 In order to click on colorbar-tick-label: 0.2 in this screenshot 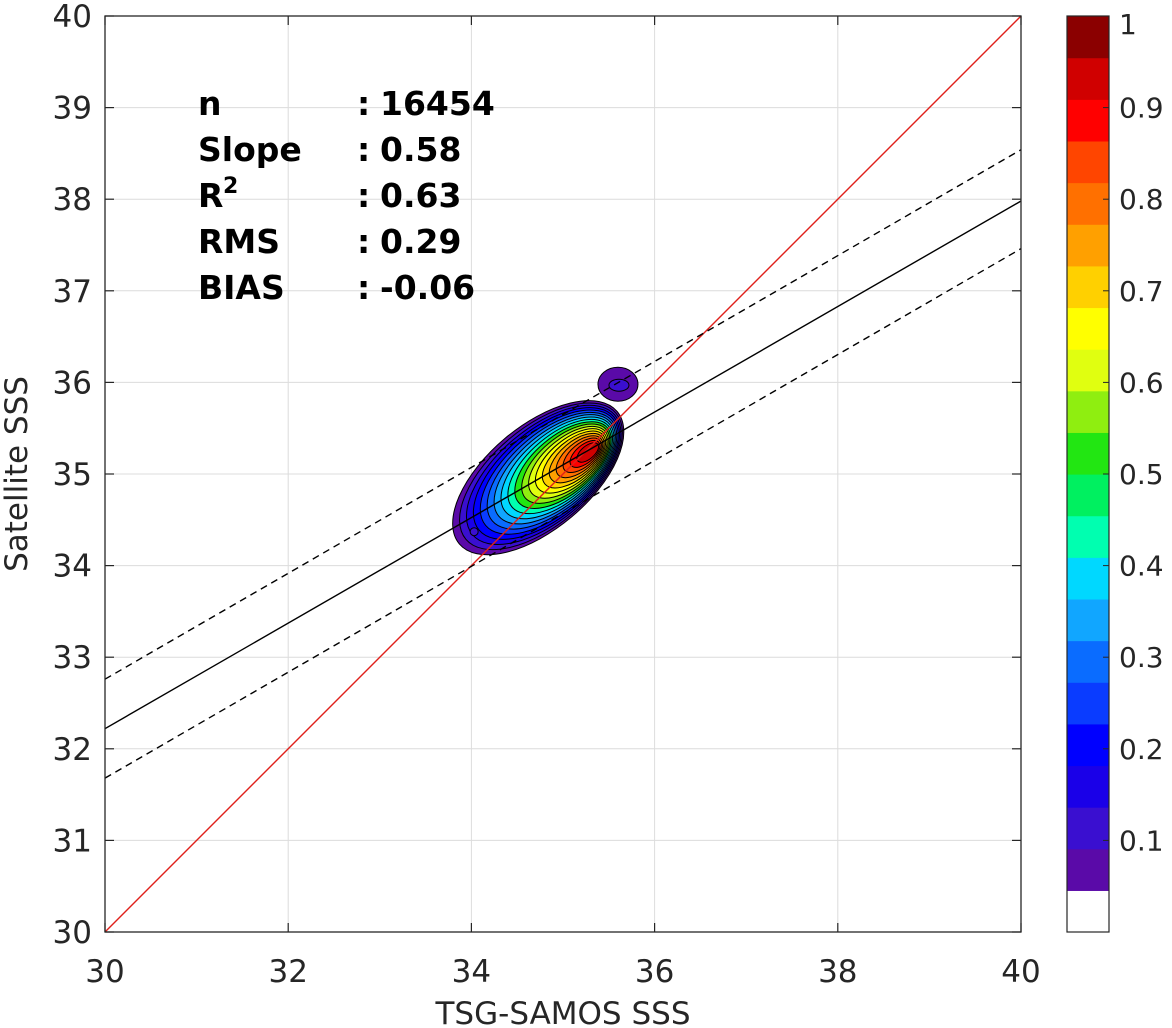, I will do `click(1141, 749)`.